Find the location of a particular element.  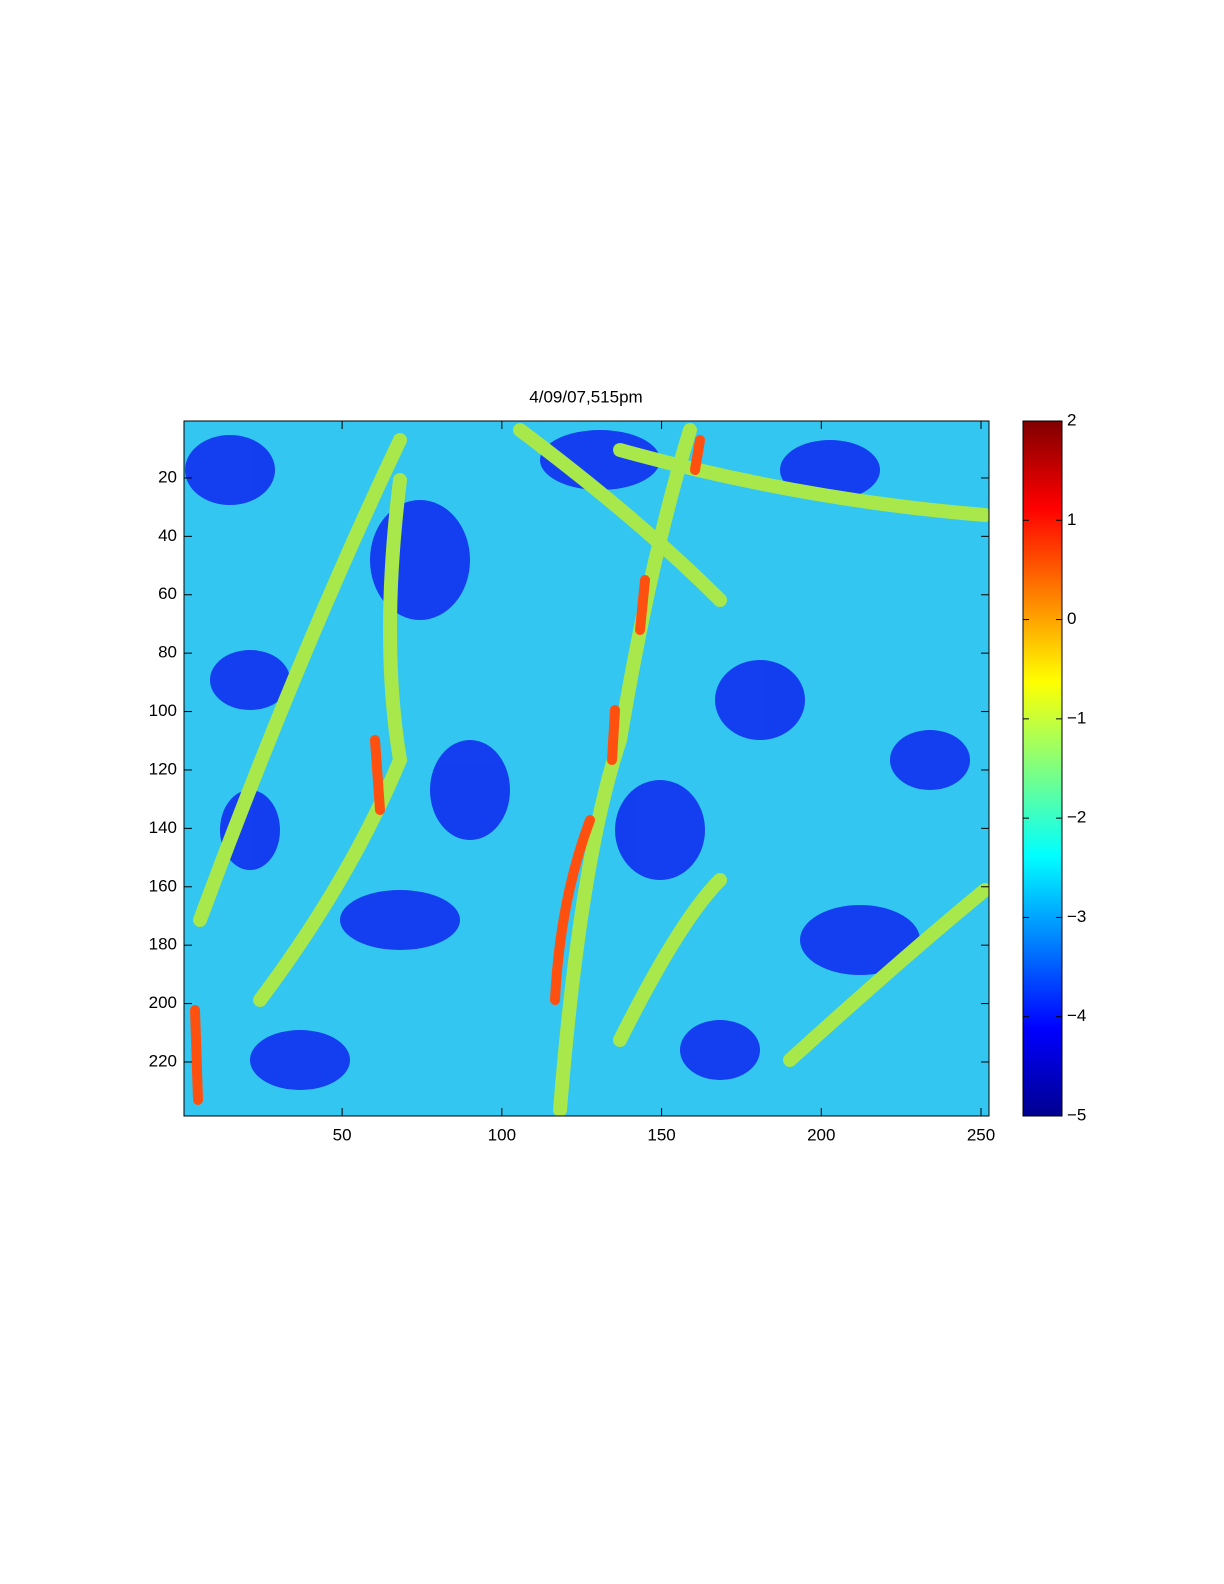

colorbar-tick-label: −3 is located at coordinates (1076, 916).